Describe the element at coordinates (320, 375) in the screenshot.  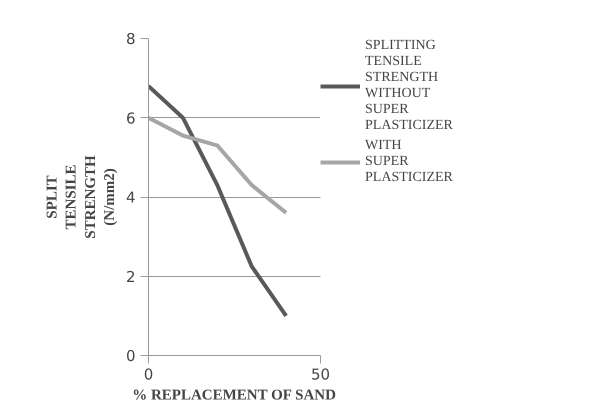
I see `x-tick-label: 50` at that location.